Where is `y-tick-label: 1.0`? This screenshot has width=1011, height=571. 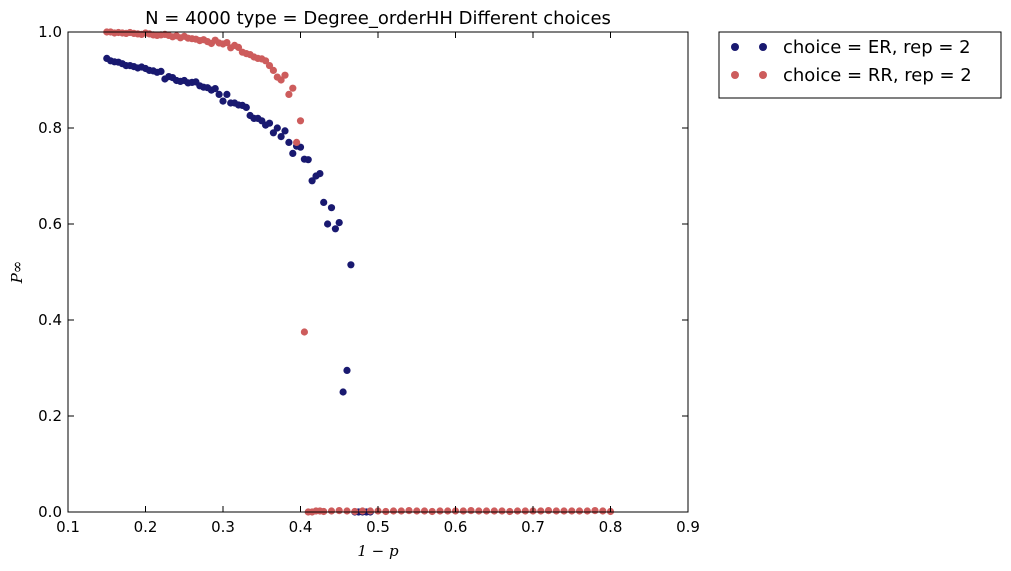
y-tick-label: 1.0 is located at coordinates (50, 32).